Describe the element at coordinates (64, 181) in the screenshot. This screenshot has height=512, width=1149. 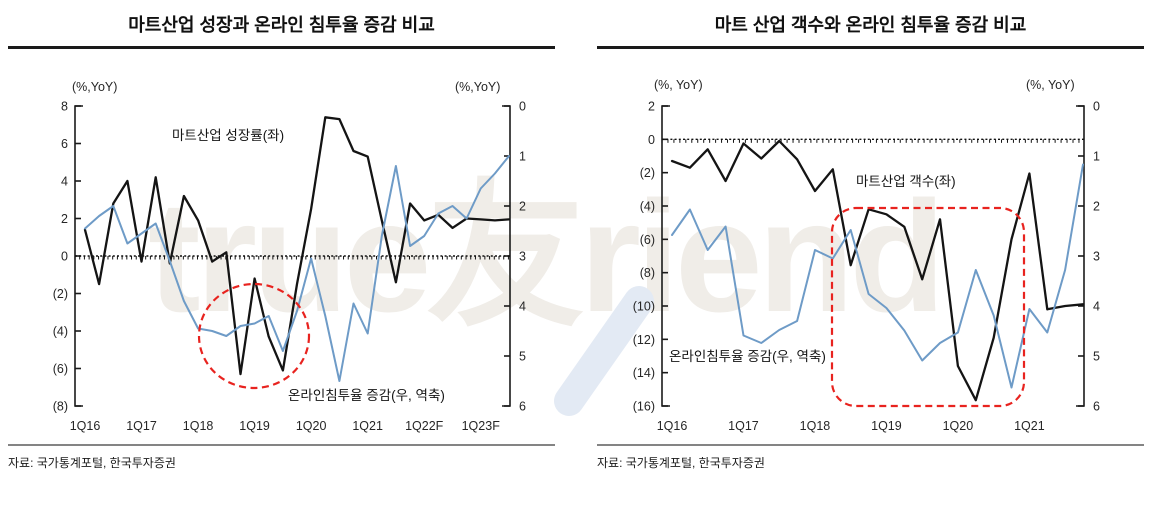
I see `left-axis-tick-label: 4` at that location.